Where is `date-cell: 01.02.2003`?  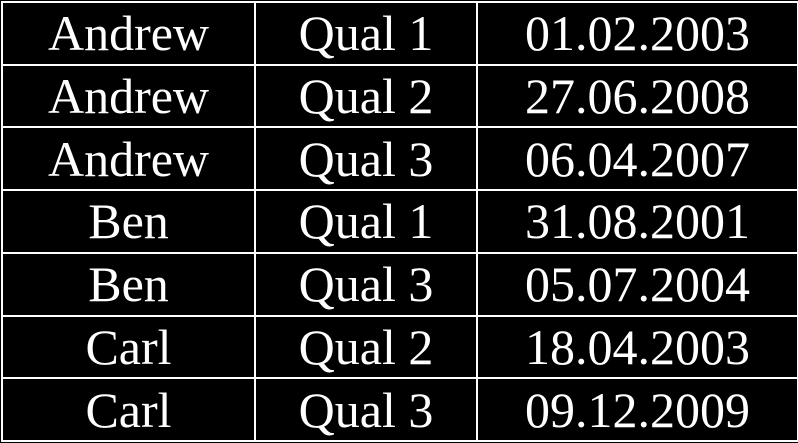 date-cell: 01.02.2003 is located at coordinates (637, 33).